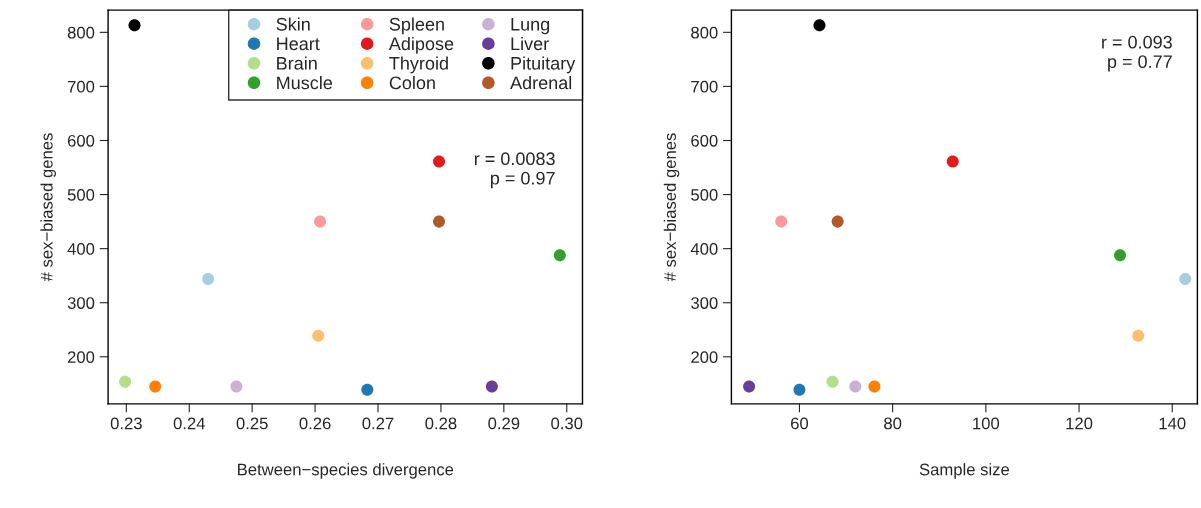 The width and height of the screenshot is (1201, 508). What do you see at coordinates (800, 423) in the screenshot?
I see `x-tick-label: 60` at bounding box center [800, 423].